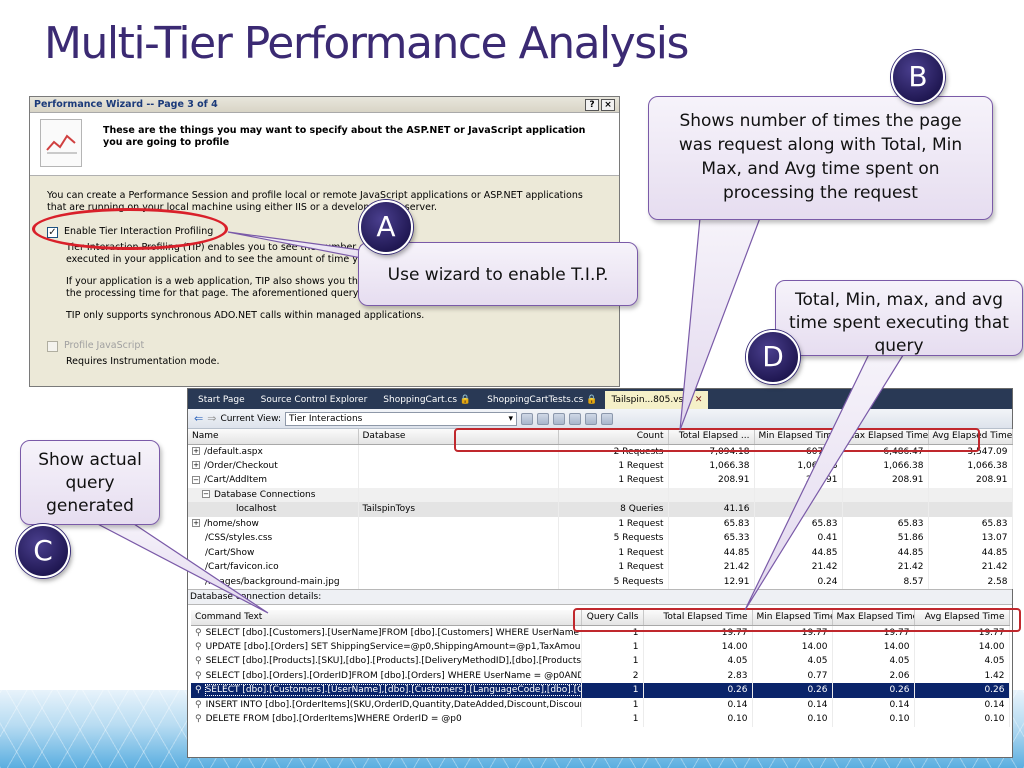  Describe the element at coordinates (273, 581) in the screenshot. I see `row-name-cell: /images/background-main.jpg` at that location.